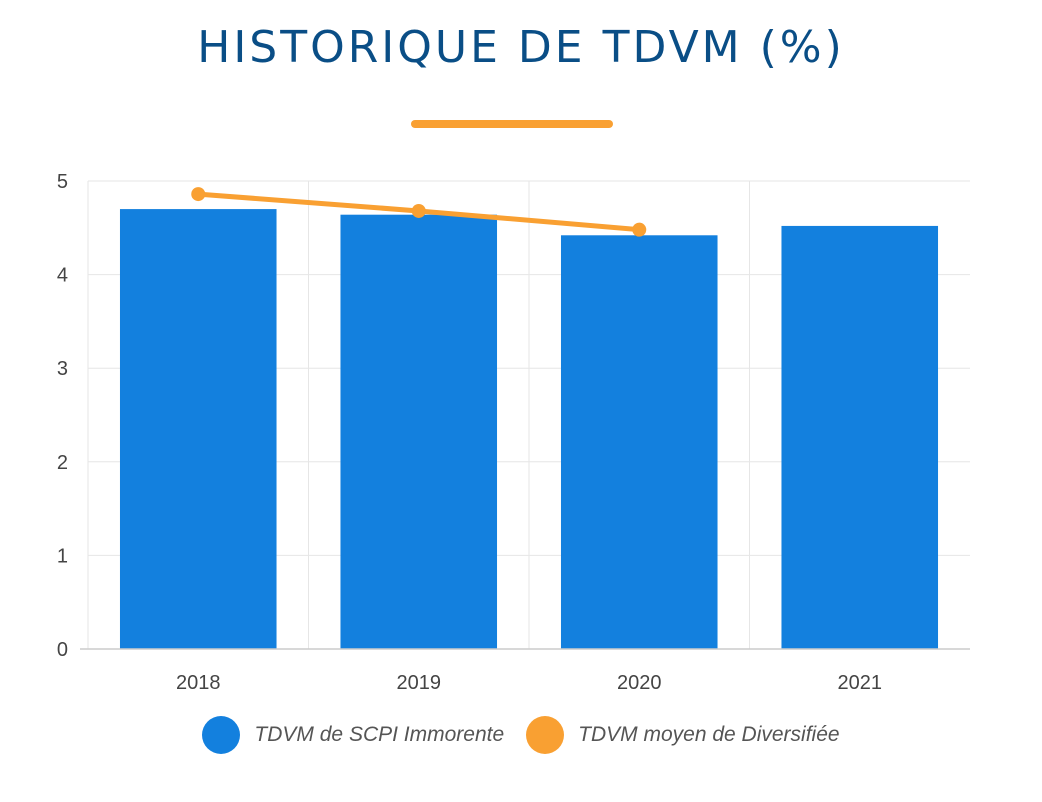 This screenshot has height=802, width=1042. I want to click on legend-label-immorente: TDVM de SCPI Immorente, so click(379, 734).